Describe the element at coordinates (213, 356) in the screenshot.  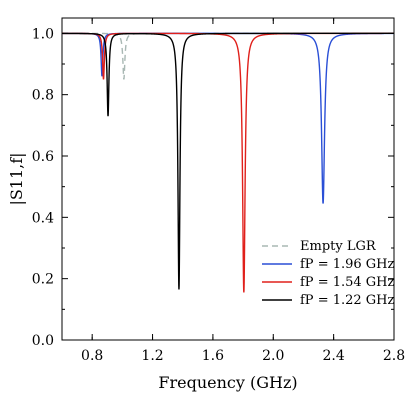
I see `x-tick-label: 1.6` at that location.